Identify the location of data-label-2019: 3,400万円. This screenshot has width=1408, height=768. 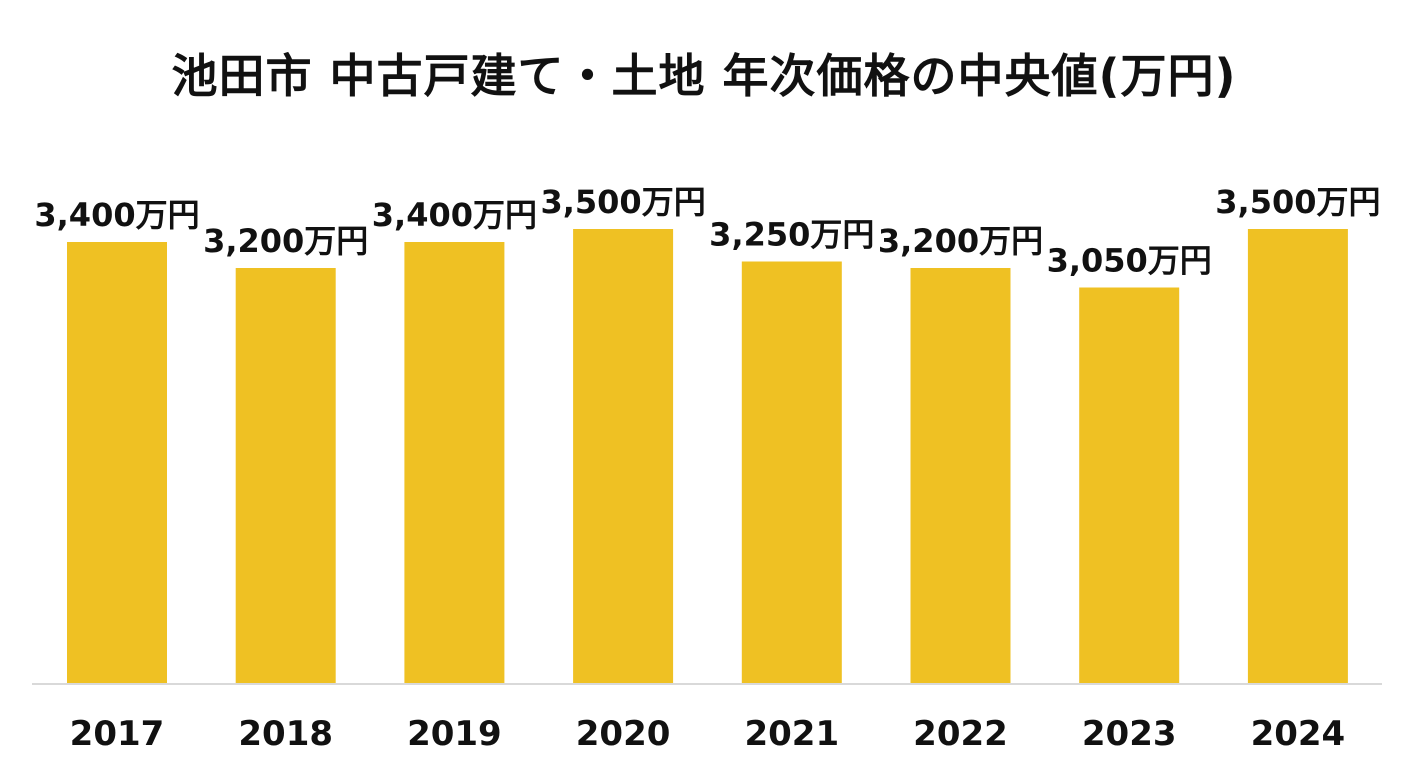
(454, 215).